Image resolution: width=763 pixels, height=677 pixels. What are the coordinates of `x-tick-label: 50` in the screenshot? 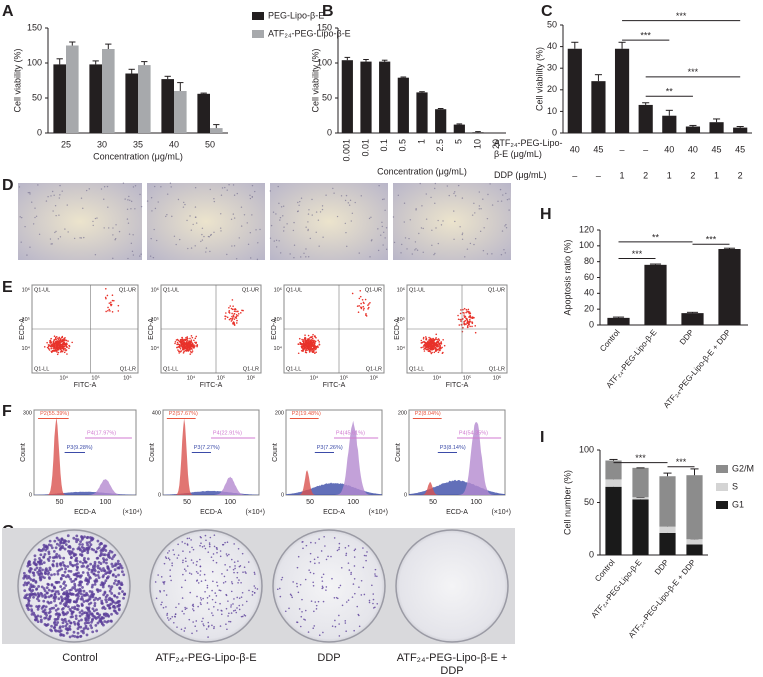 It's located at (310, 502).